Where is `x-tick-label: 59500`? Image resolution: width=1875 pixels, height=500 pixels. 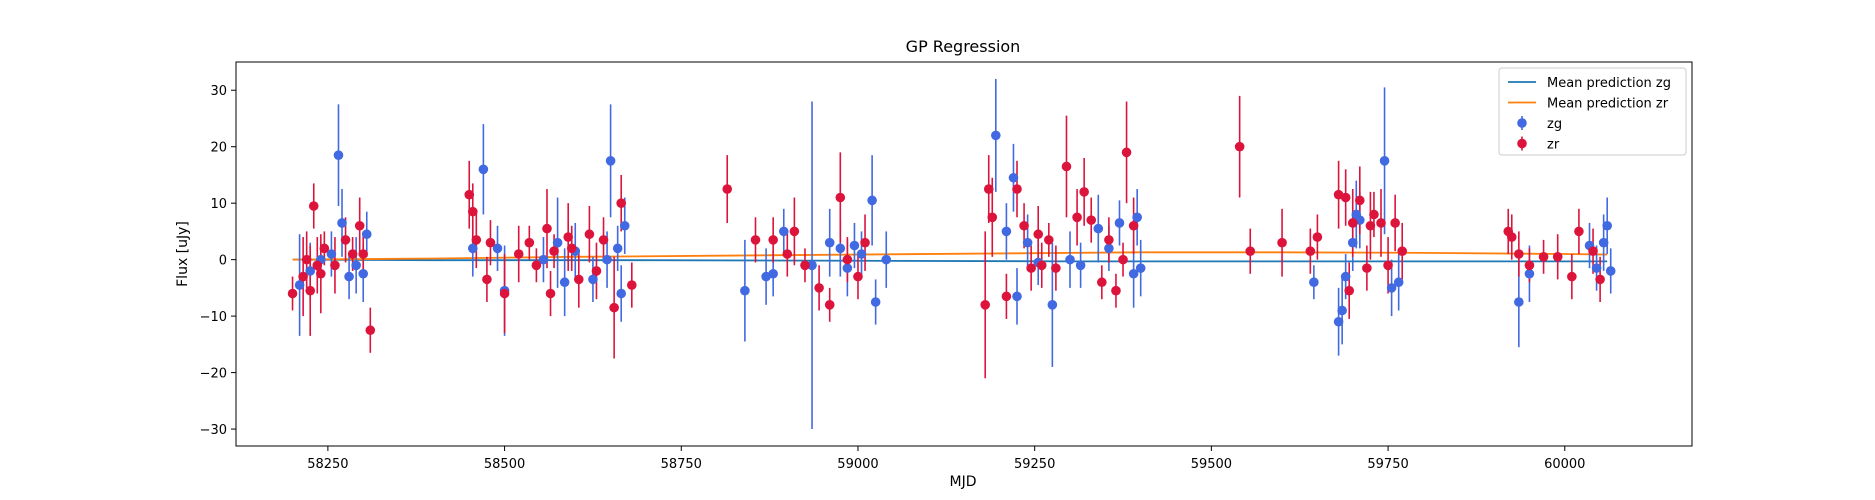 x-tick-label: 59500 is located at coordinates (1211, 464).